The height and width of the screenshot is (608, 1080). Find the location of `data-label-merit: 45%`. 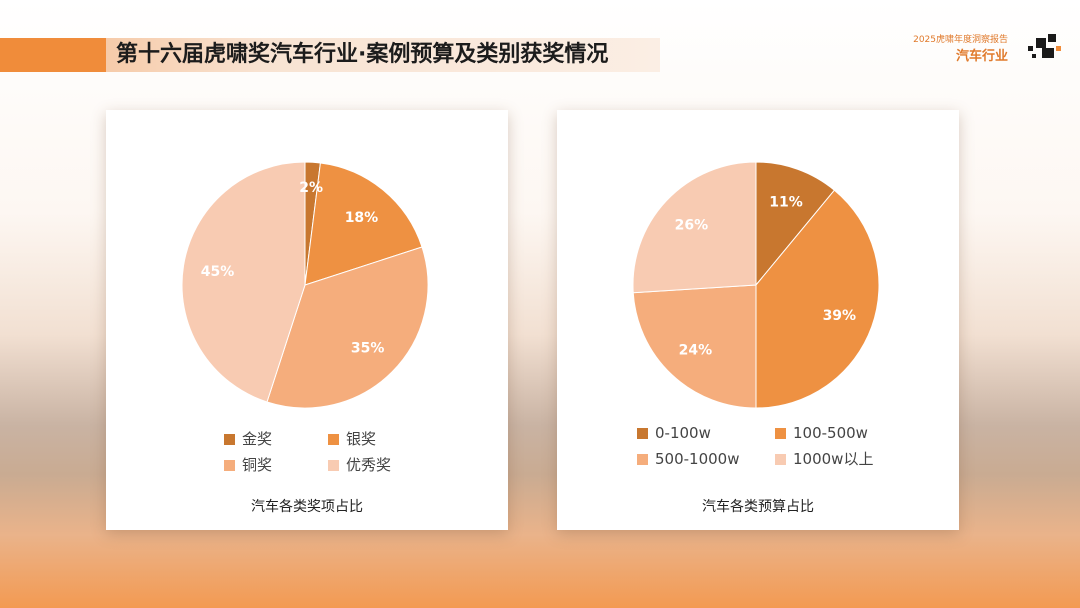

data-label-merit: 45% is located at coordinates (218, 272).